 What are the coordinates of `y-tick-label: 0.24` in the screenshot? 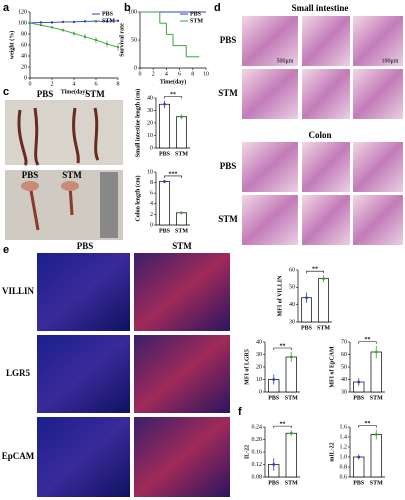 It's located at (257, 427).